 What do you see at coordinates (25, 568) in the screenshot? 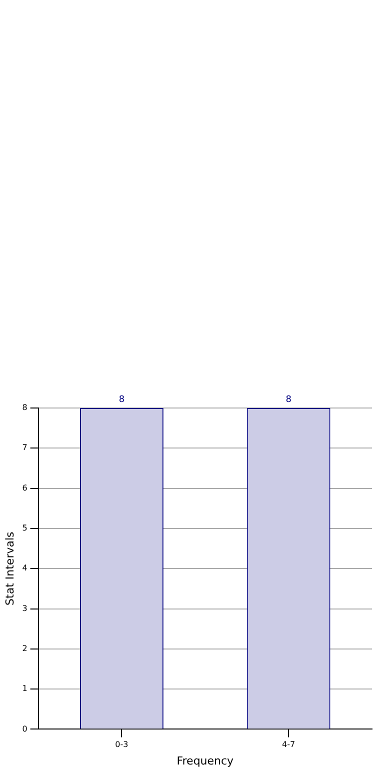
I see `y-tick-label: 4` at bounding box center [25, 568].